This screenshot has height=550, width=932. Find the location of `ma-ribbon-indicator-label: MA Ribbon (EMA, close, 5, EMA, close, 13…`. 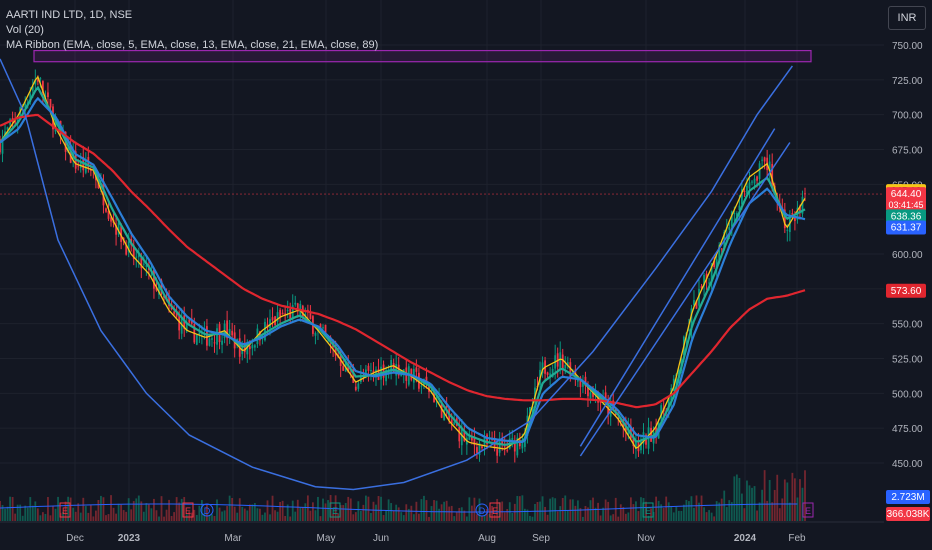

ma-ribbon-indicator-label: MA Ribbon (EMA, close, 5, EMA, close, 13… is located at coordinates (192, 45).